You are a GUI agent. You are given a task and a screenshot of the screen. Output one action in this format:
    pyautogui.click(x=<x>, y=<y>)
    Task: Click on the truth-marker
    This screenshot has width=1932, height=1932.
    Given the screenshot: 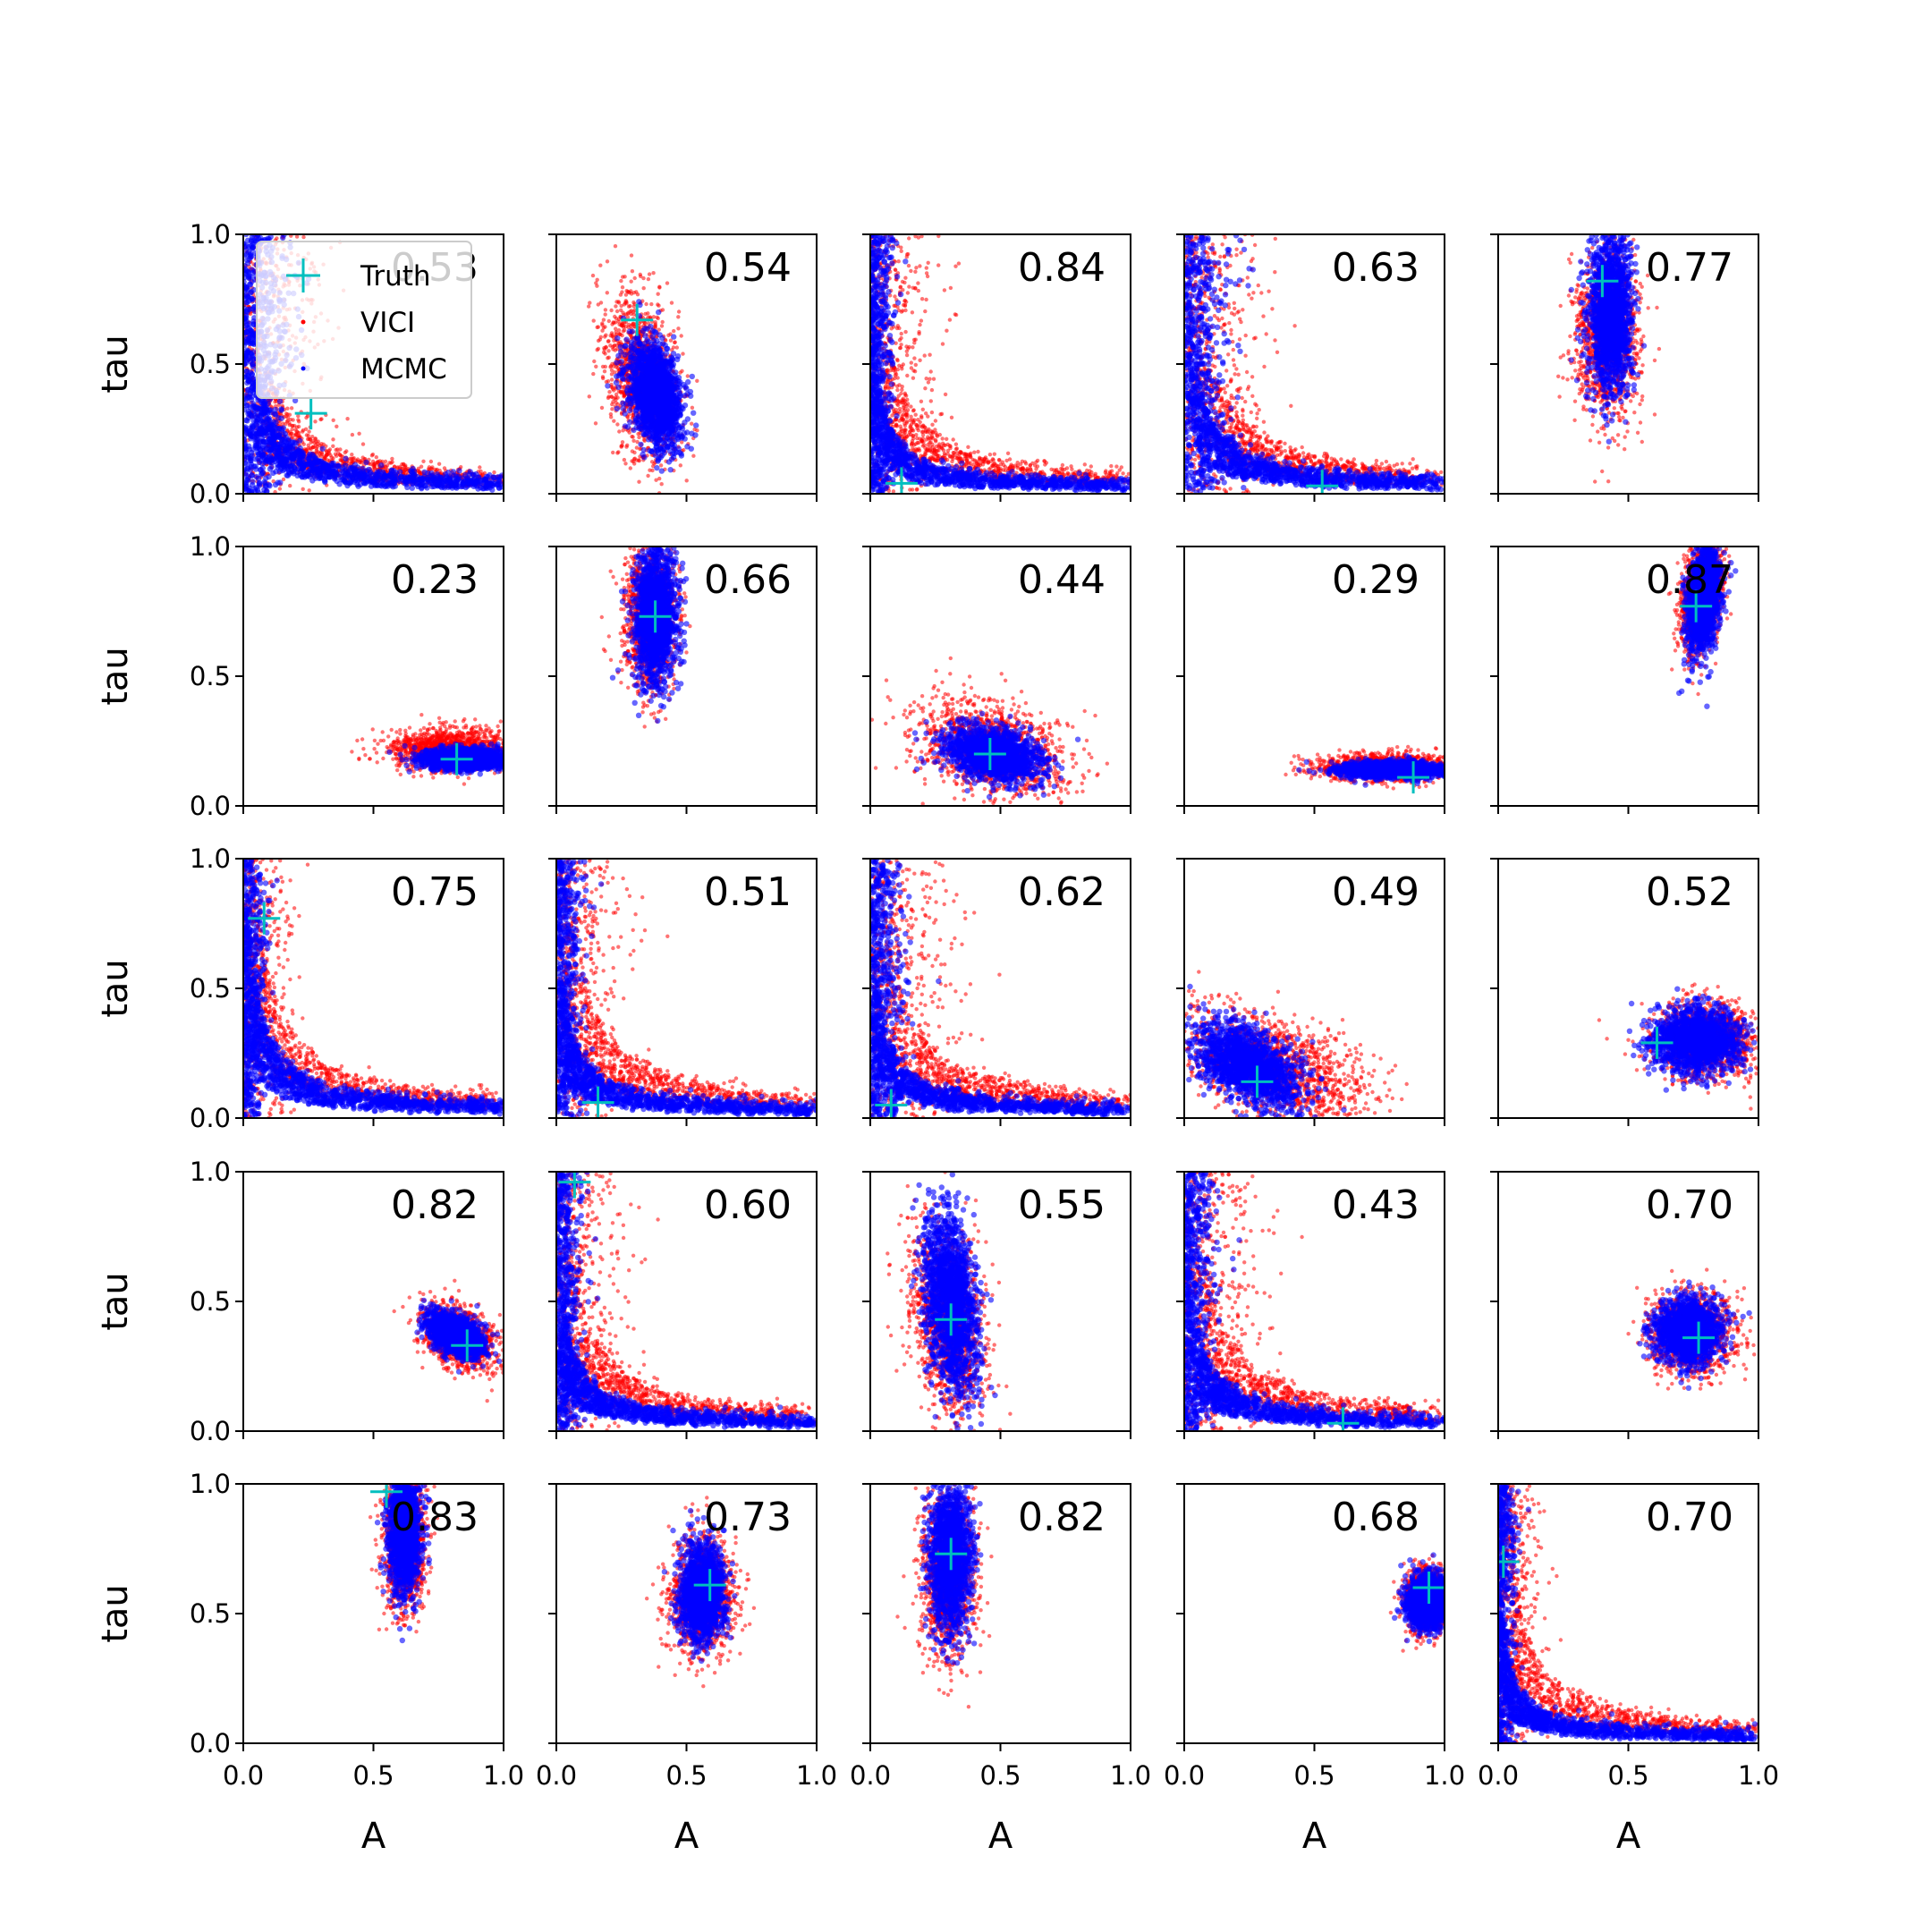 What is the action you would take?
    pyautogui.click(x=311, y=413)
    